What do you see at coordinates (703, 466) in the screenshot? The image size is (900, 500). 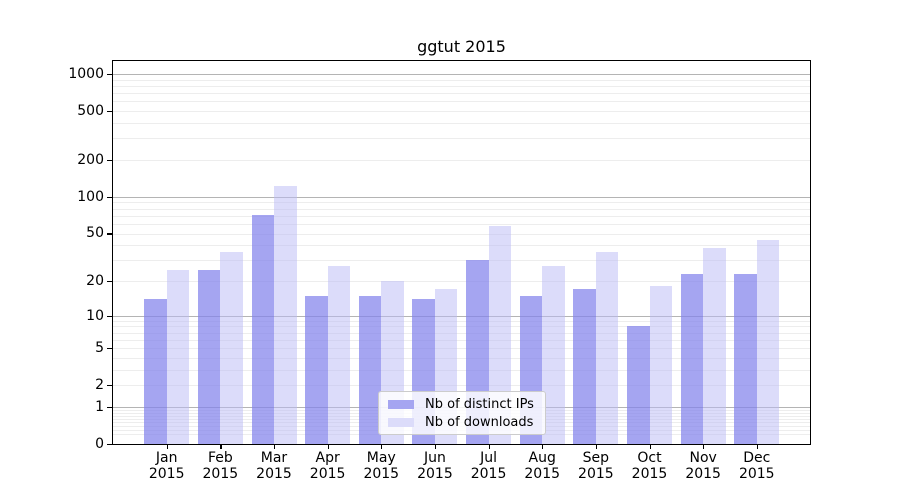 I see `x-tick-label-nov: Nov 2015` at bounding box center [703, 466].